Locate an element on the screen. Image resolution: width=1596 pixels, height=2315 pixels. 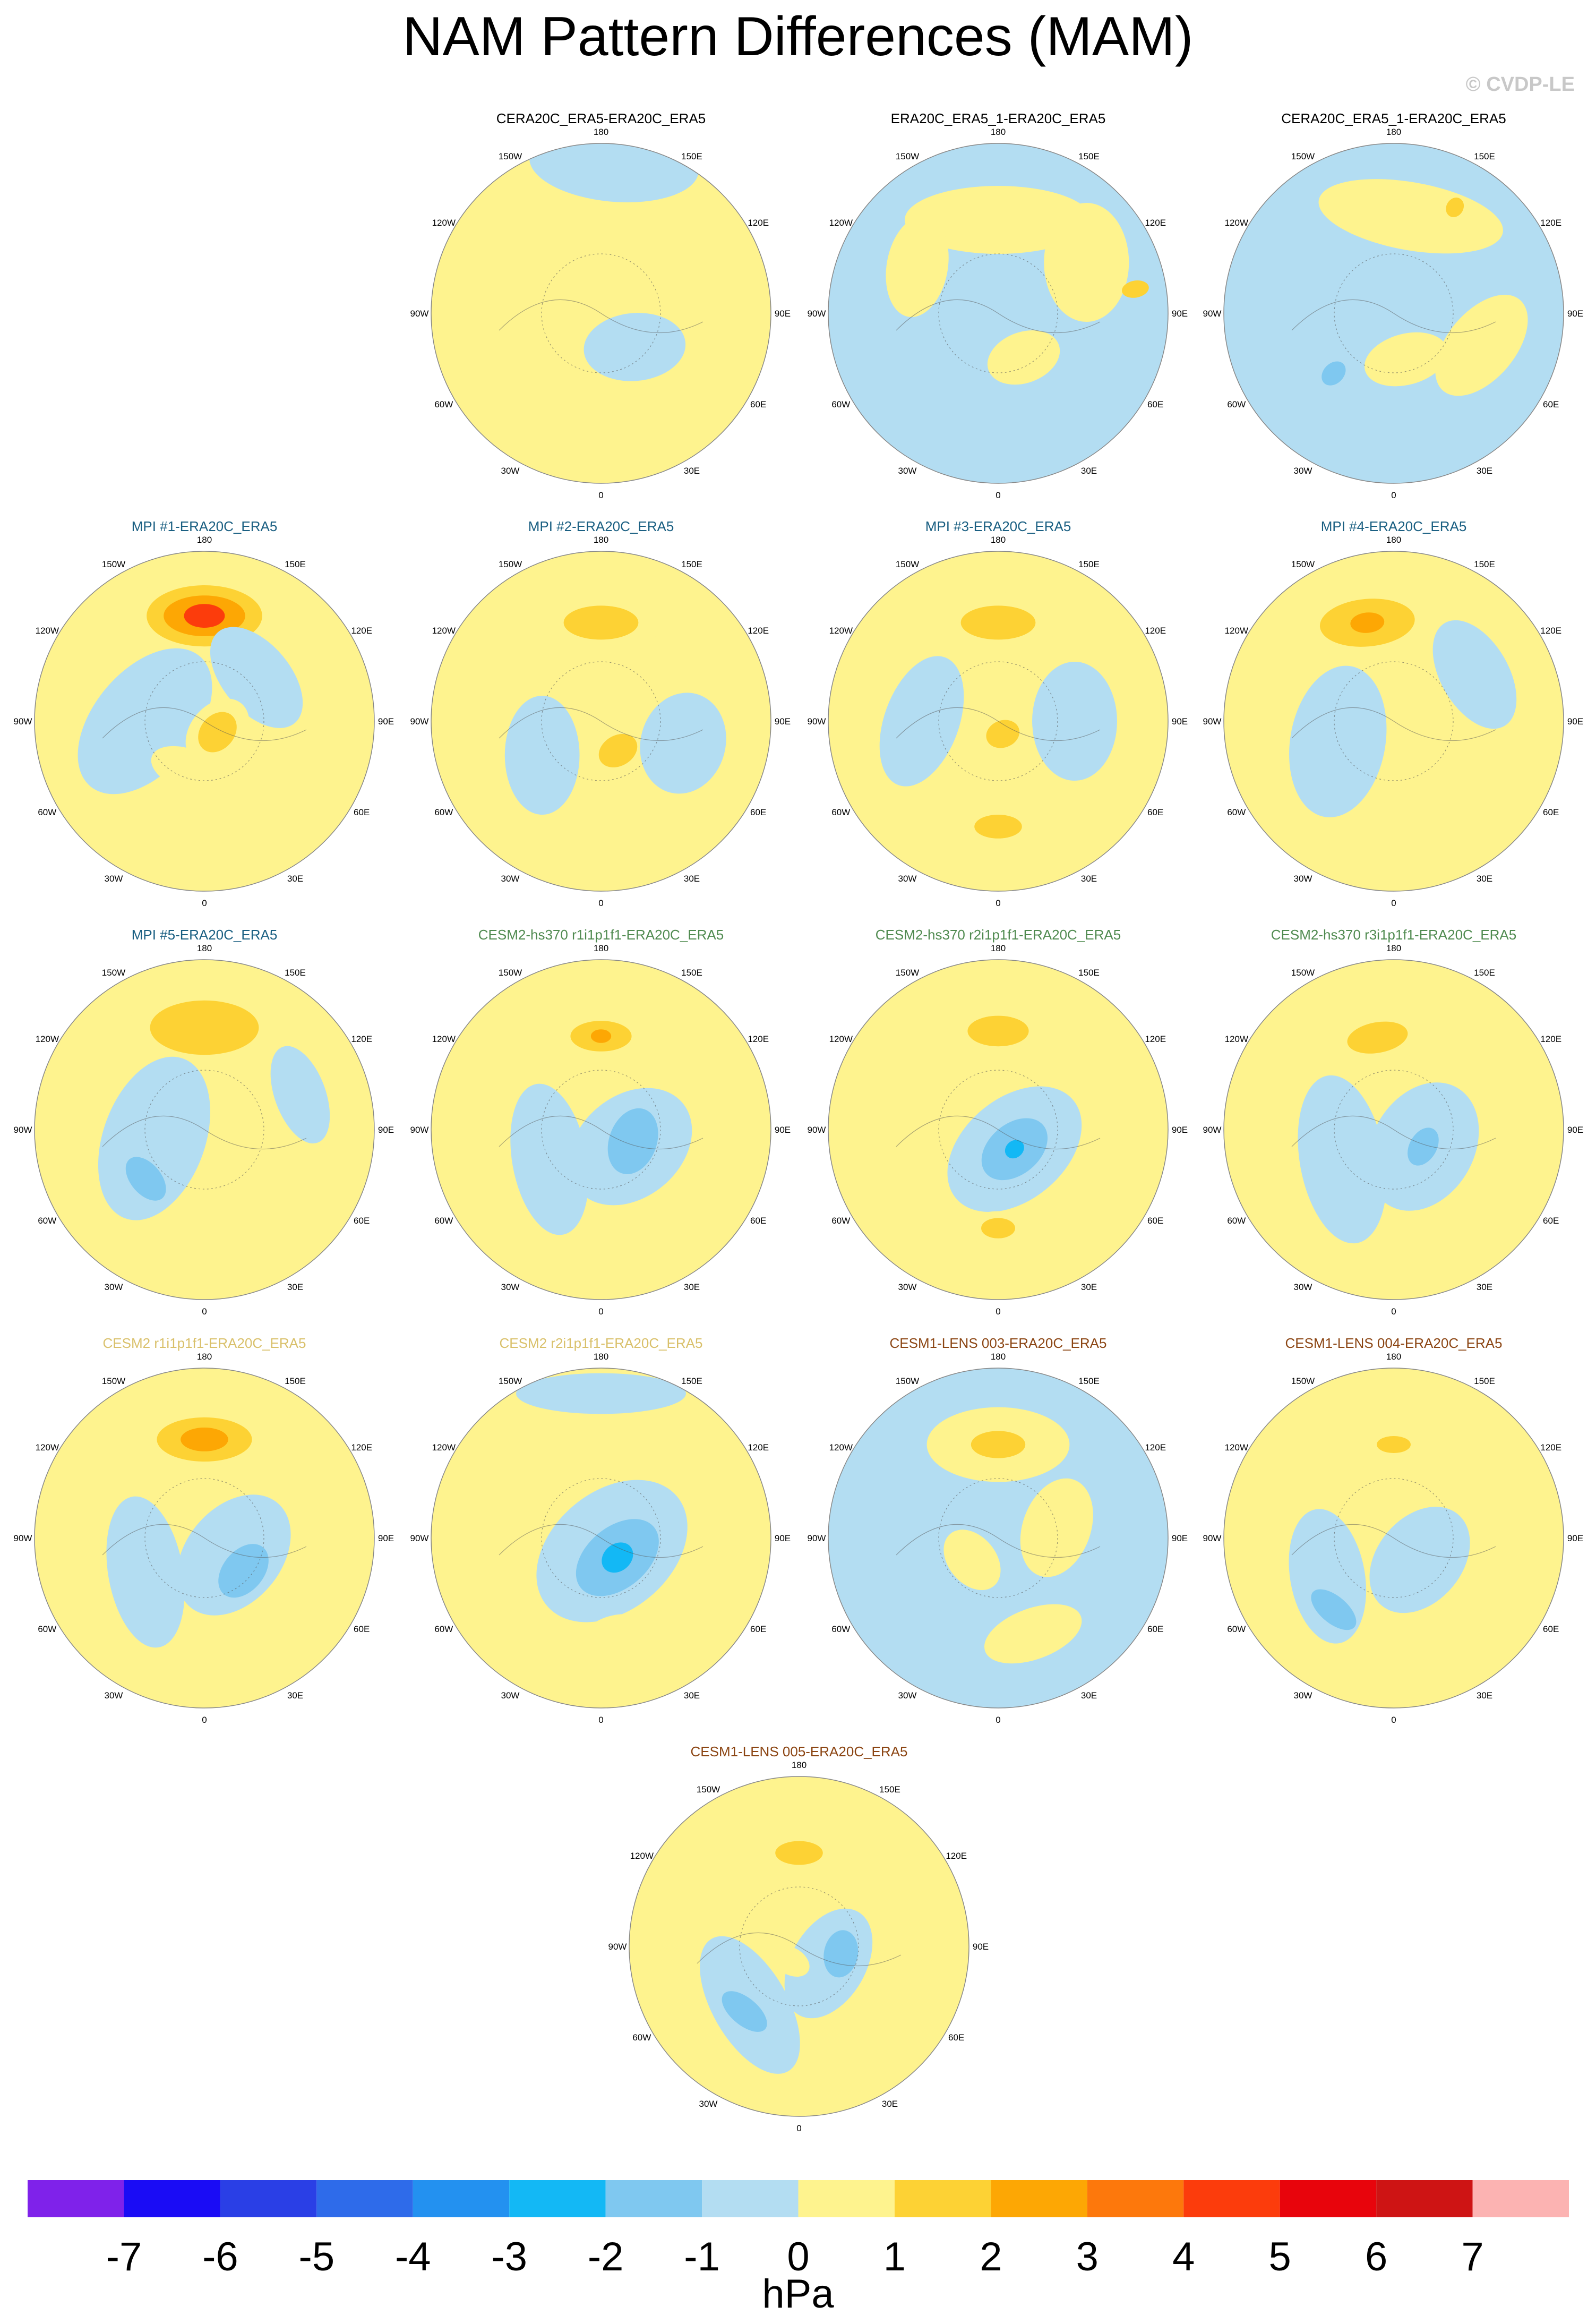
colorbar-tick-label: 7 is located at coordinates (1472, 2256).